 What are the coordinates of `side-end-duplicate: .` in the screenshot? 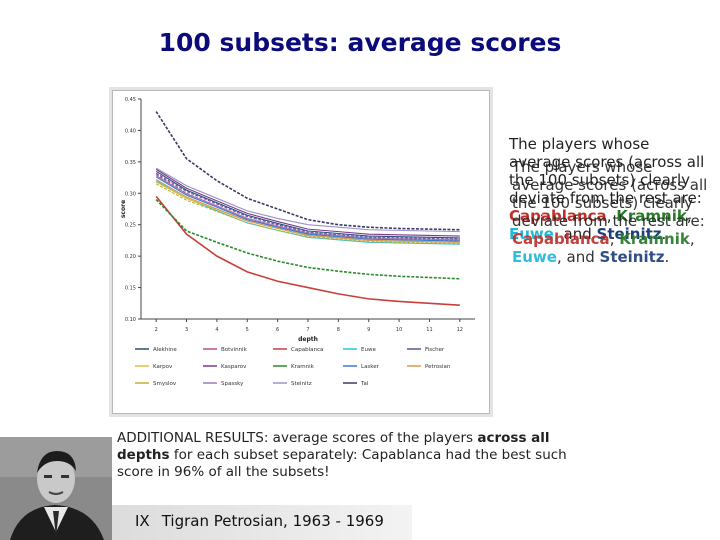 It's located at (667, 257).